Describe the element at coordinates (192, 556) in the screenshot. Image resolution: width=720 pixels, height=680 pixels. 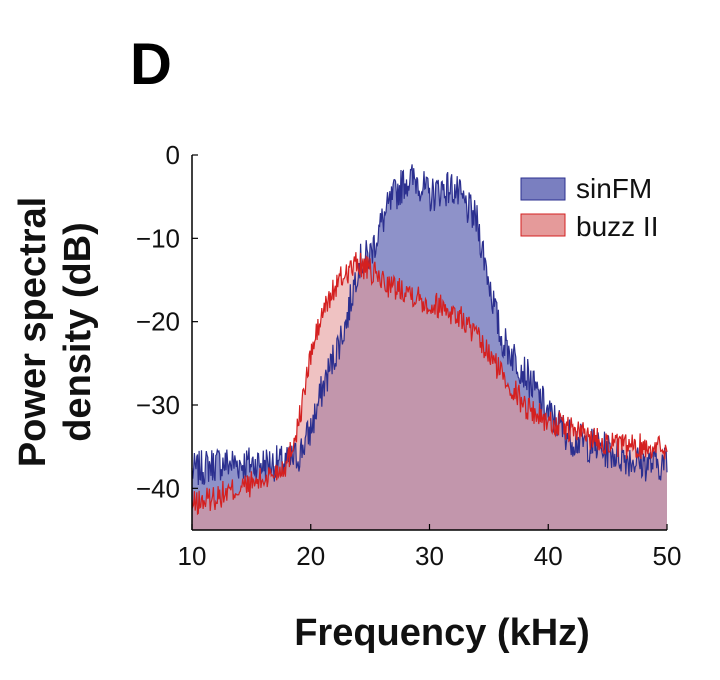
I see `x-tick-label: 10` at that location.